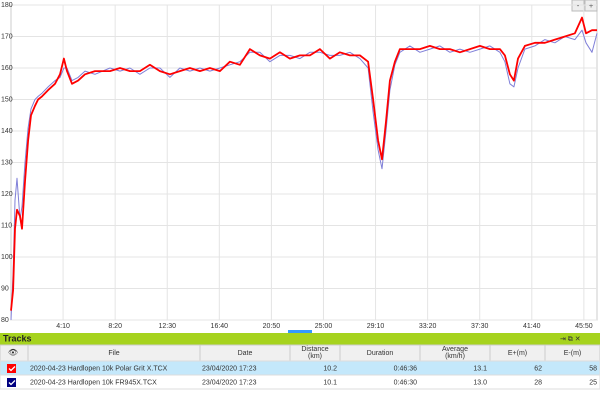  I want to click on column-header: Date, so click(245, 353).